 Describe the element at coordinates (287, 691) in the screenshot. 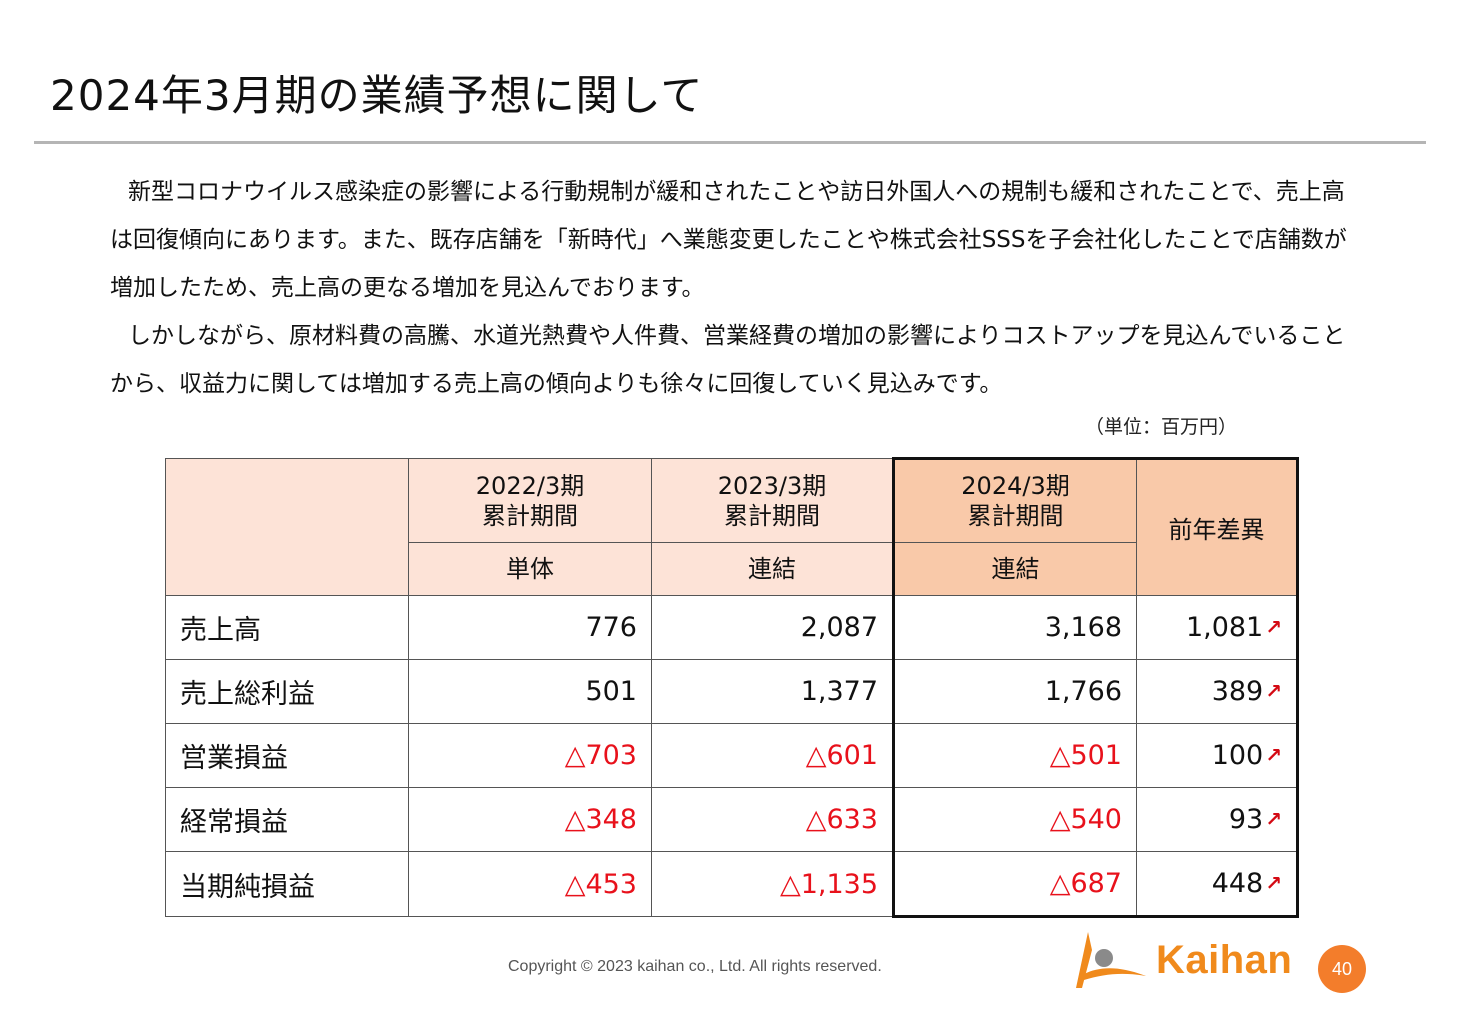

I see `row-label: 売上総利益` at that location.